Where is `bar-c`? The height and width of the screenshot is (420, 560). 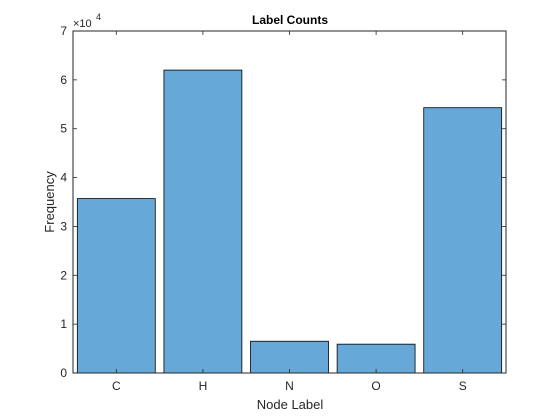 bar-c is located at coordinates (116, 286).